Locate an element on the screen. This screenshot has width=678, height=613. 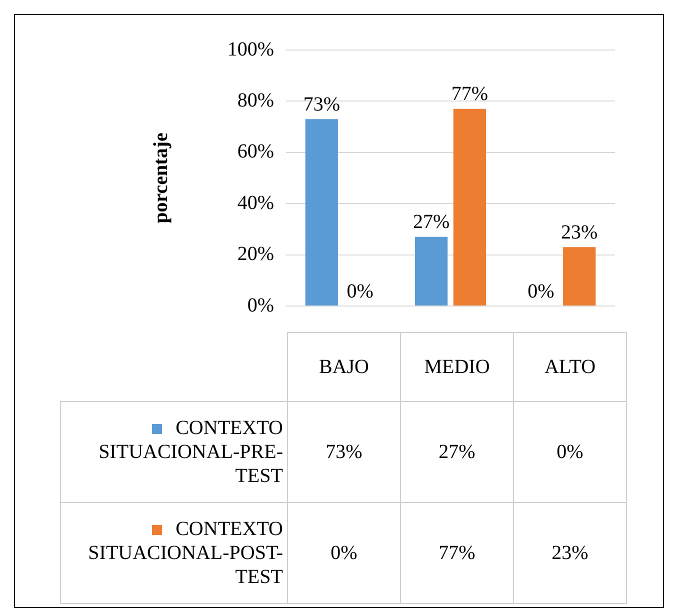
data-label: 27% is located at coordinates (457, 452).